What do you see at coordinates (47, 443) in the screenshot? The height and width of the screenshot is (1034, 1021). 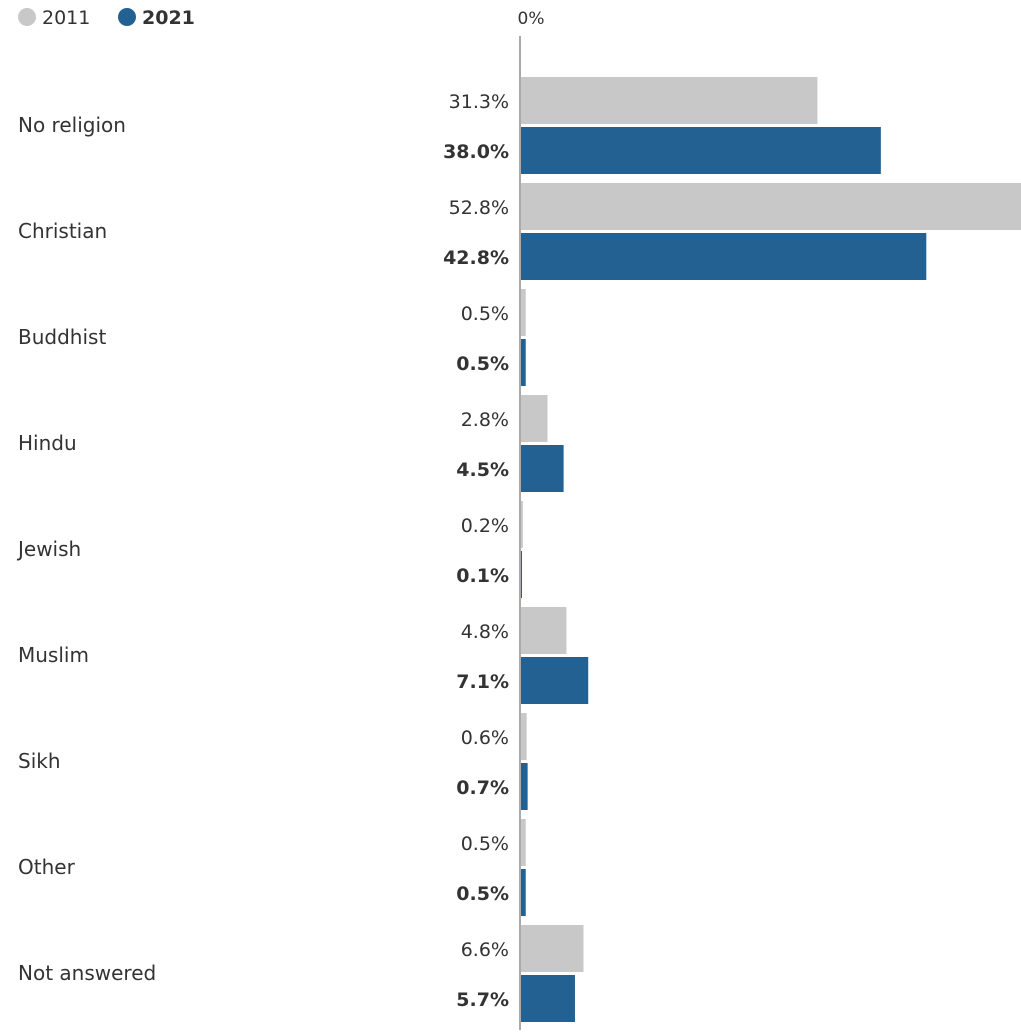 I see `category-label-hindu: Hindu` at bounding box center [47, 443].